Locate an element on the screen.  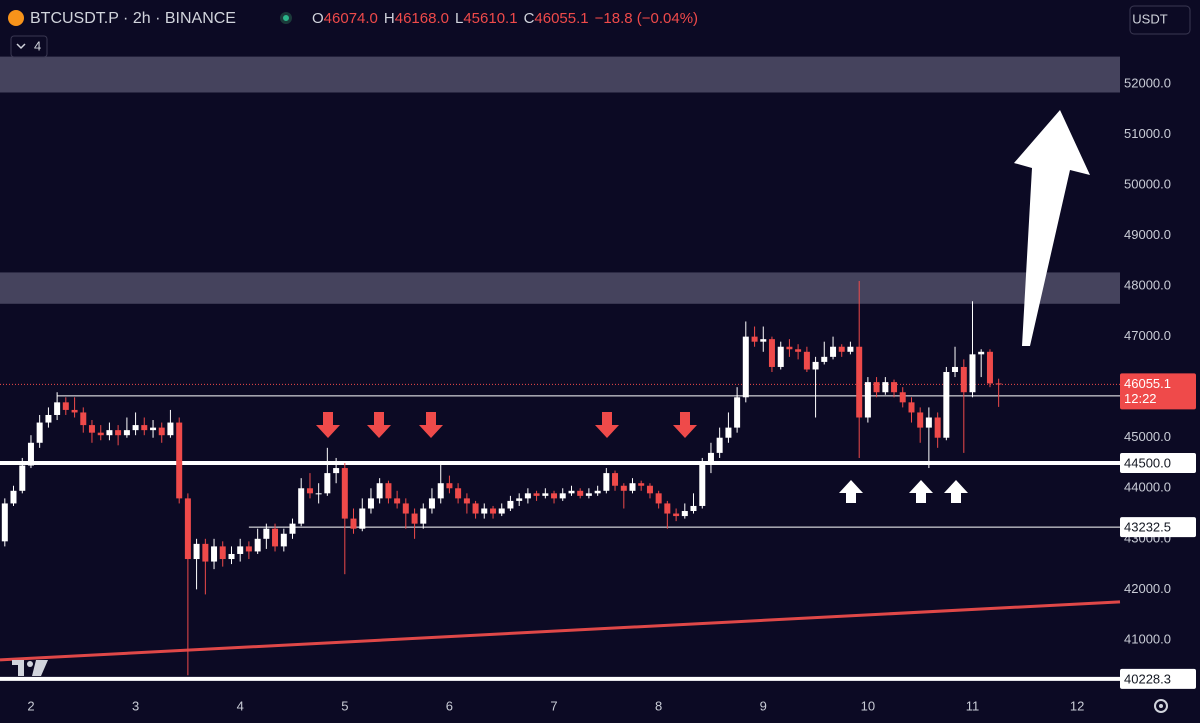
indicator-count: 4 is located at coordinates (37, 45).